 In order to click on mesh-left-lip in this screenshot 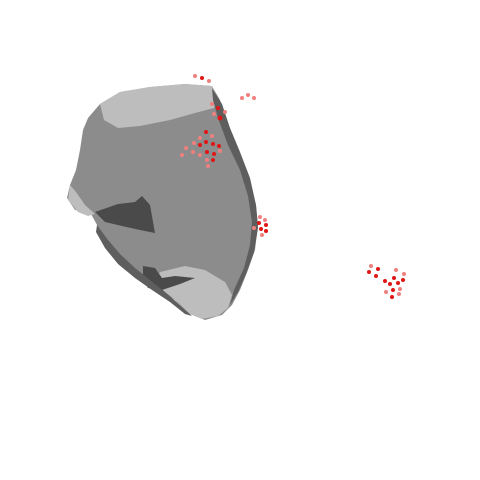, I will do `click(81, 200)`.